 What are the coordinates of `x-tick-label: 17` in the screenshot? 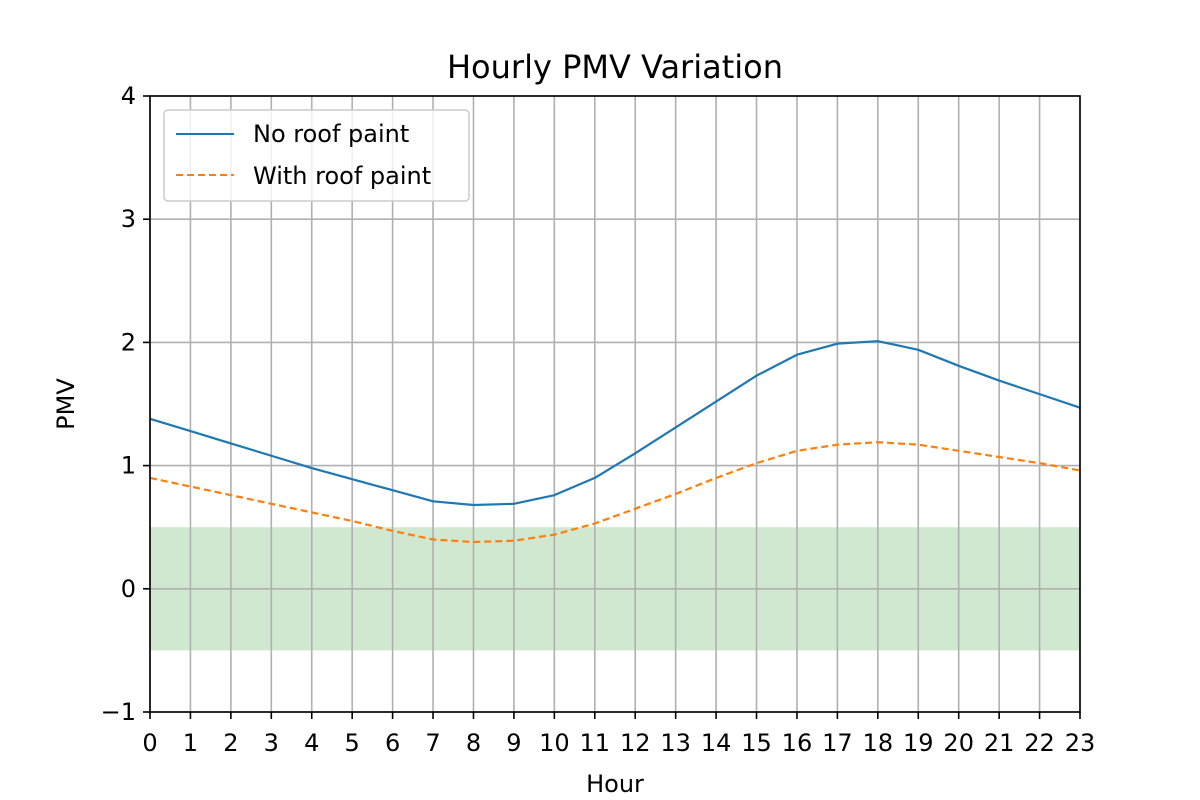 It's located at (837, 743).